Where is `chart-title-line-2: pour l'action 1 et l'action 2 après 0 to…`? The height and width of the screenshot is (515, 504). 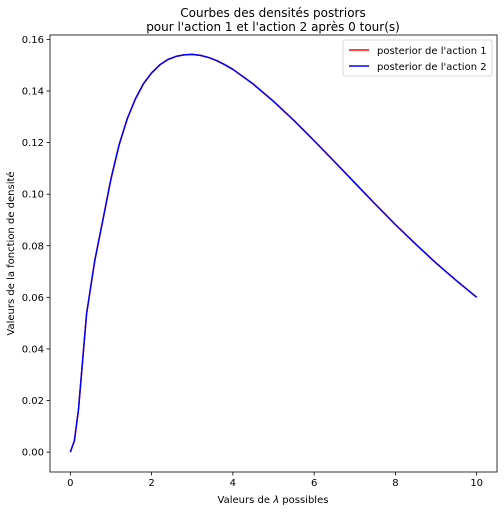
chart-title-line-2: pour l'action 1 et l'action 2 après 0 to… is located at coordinates (273, 27).